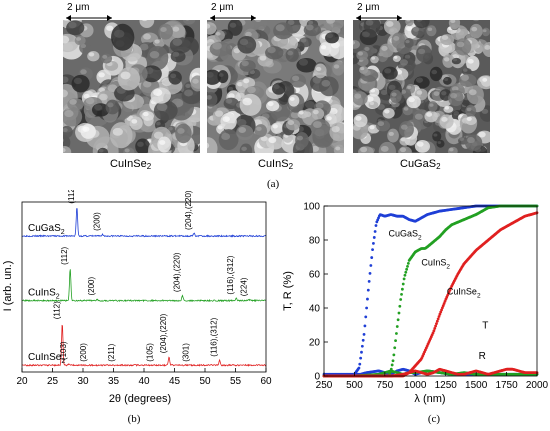  I want to click on optical-x-tick-label: 1250, so click(446, 385).